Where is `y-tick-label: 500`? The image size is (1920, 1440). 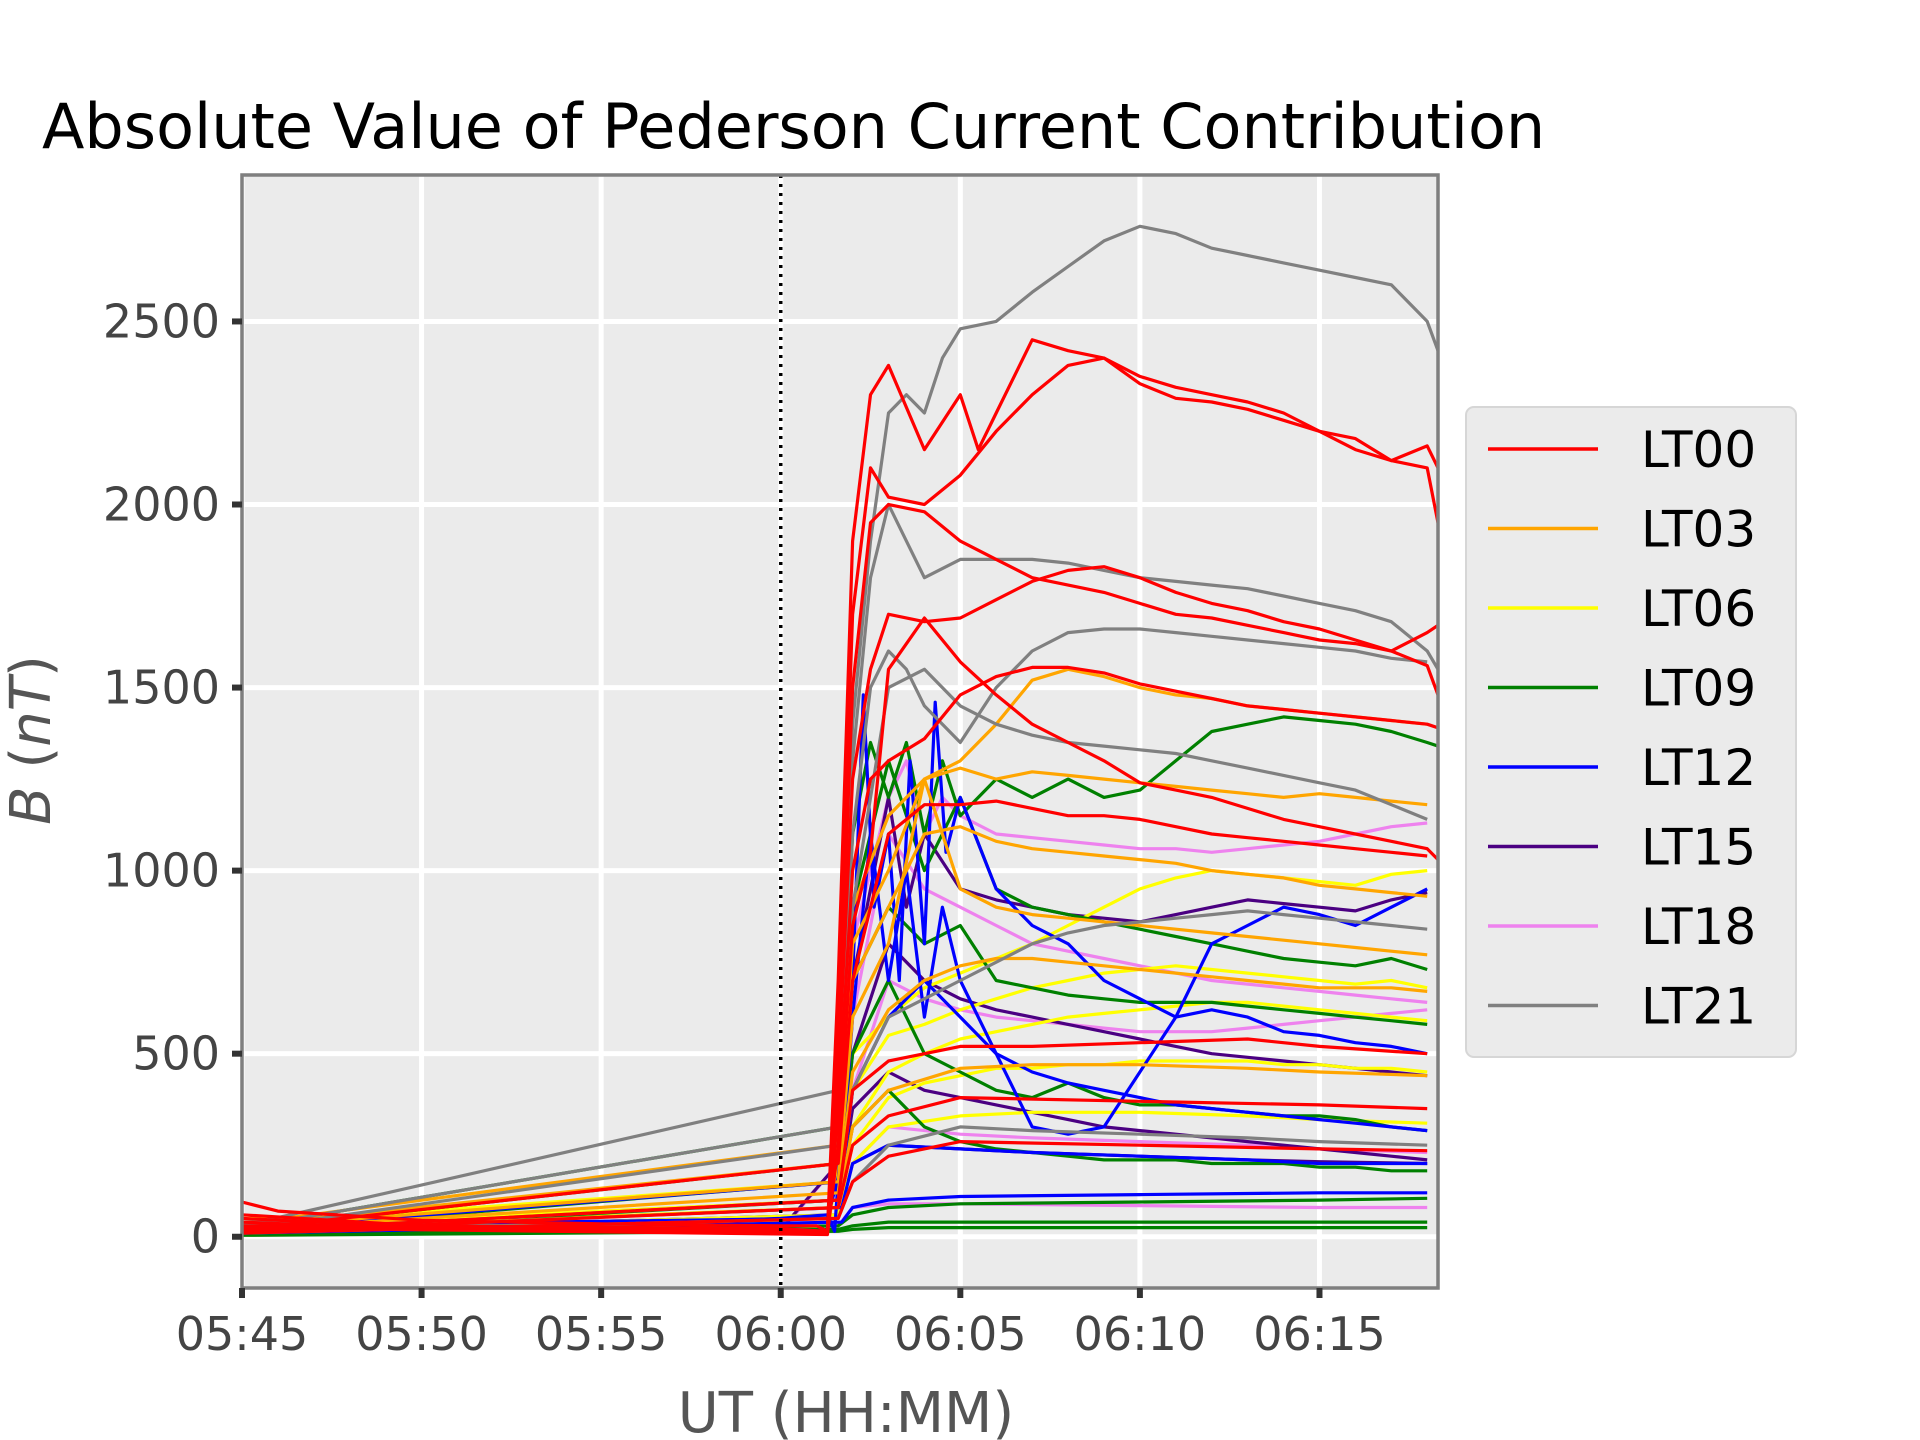 y-tick-label: 500 is located at coordinates (176, 1054).